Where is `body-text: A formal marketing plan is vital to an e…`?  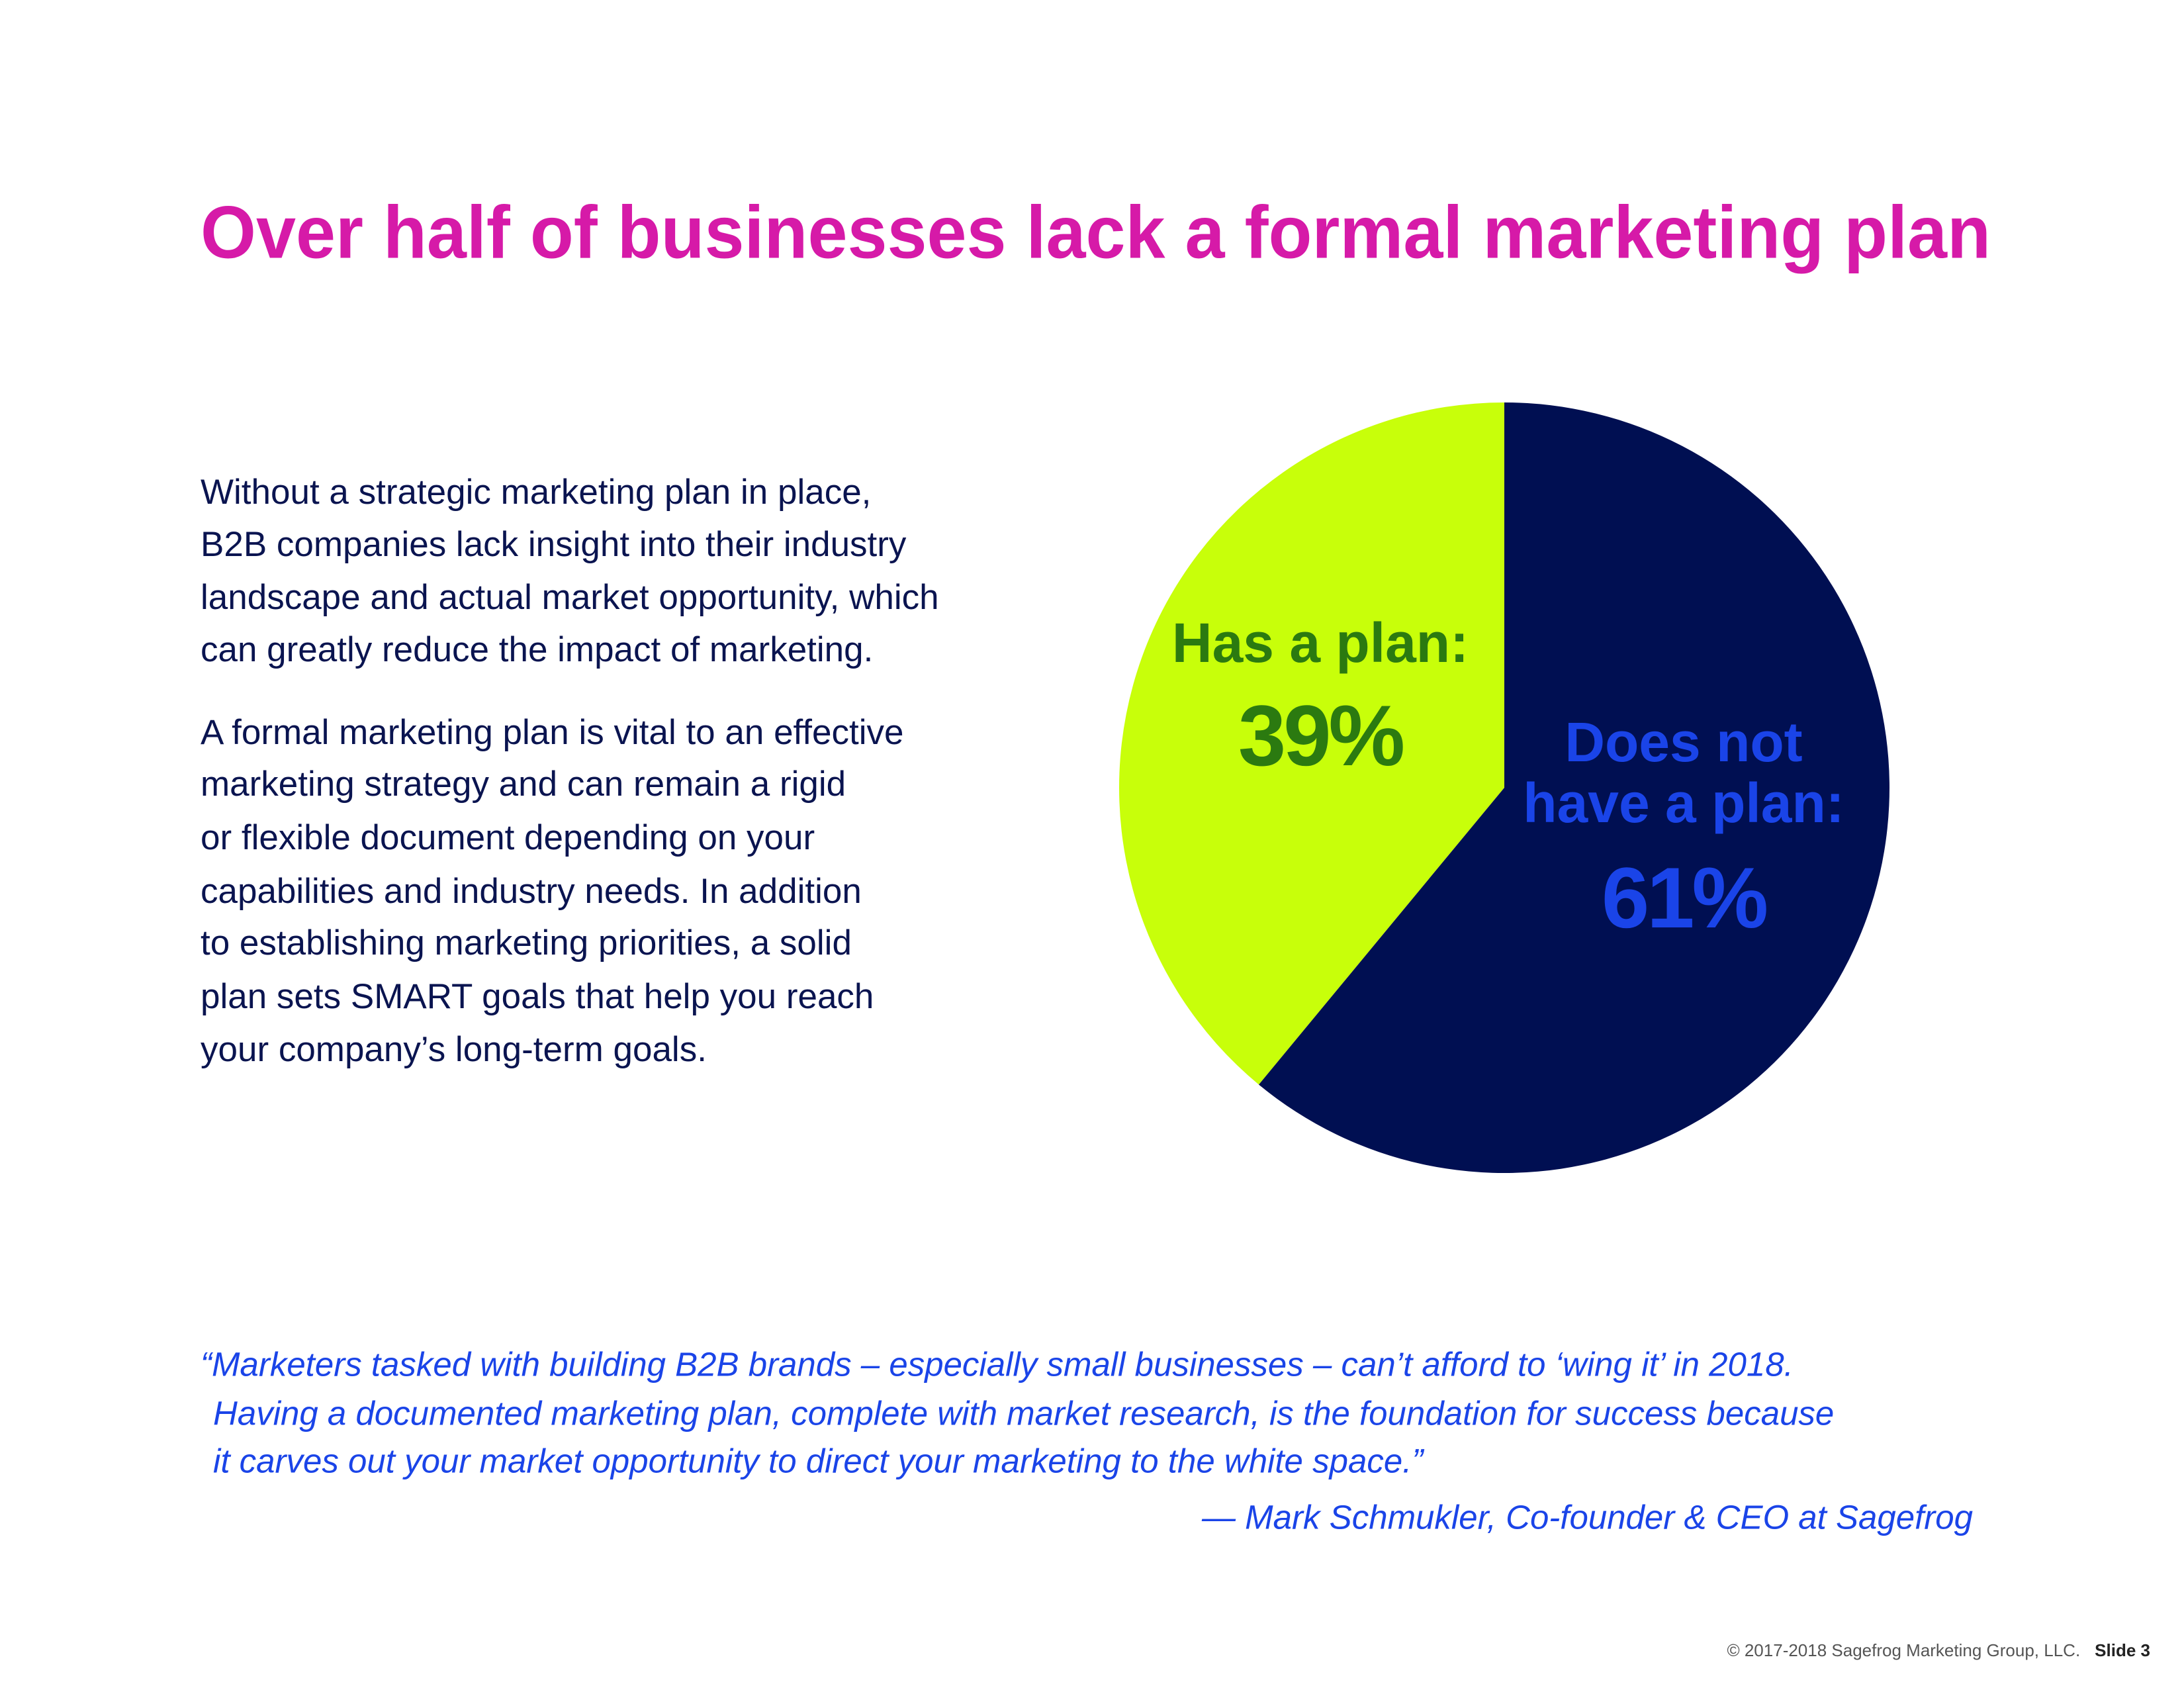 body-text: A formal marketing plan is vital to an e… is located at coordinates (552, 732).